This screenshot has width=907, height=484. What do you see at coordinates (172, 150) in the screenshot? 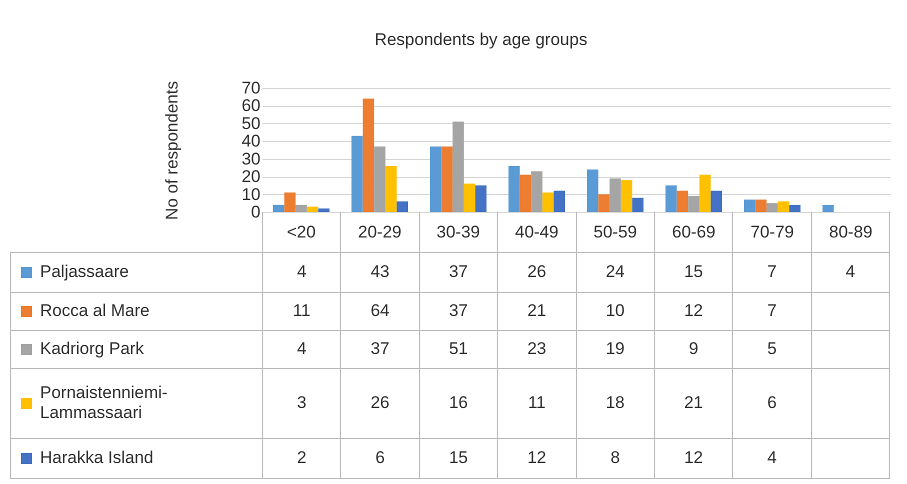
I see `y-axis-title: No of respondents` at bounding box center [172, 150].